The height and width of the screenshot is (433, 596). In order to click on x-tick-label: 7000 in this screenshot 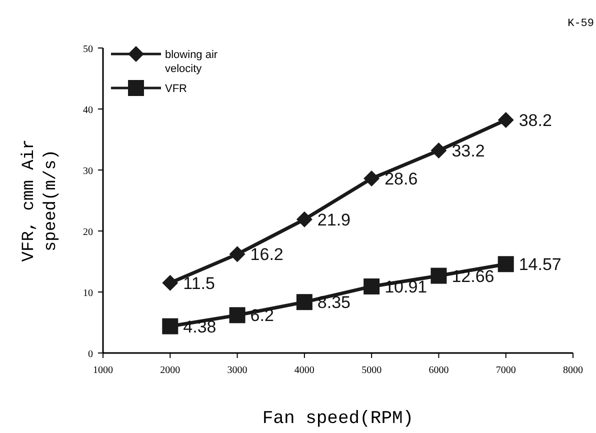, I will do `click(506, 370)`.